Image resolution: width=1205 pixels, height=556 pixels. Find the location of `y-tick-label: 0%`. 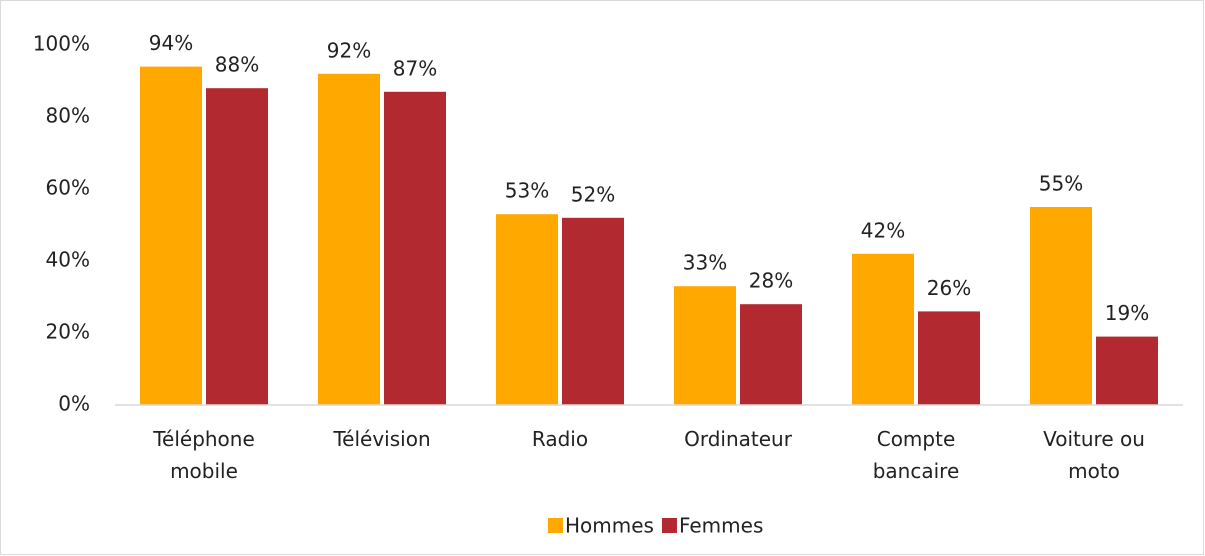

y-tick-label: 0% is located at coordinates (74, 404).